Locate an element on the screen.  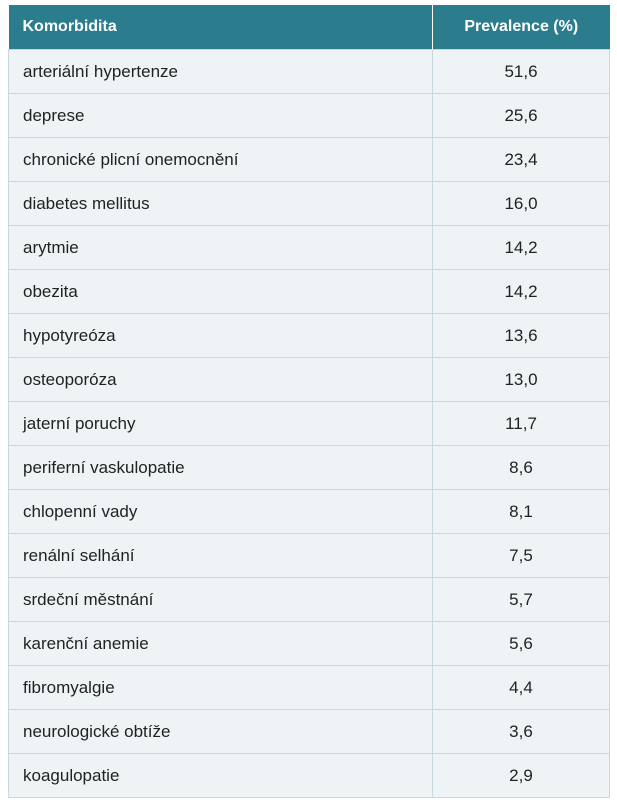
table-row: chlopenní vady 8,1 is located at coordinates (309, 511).